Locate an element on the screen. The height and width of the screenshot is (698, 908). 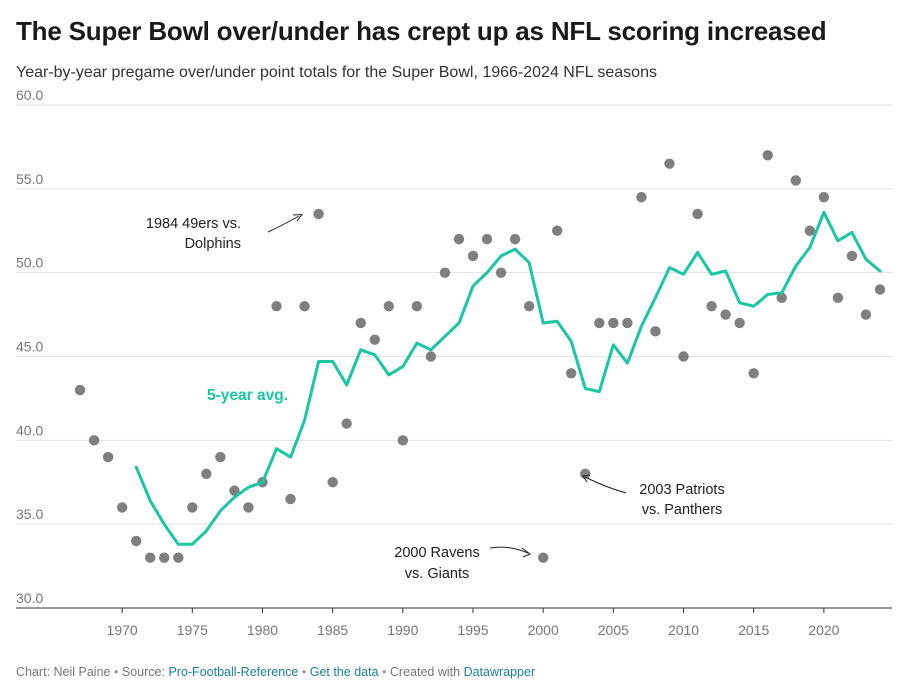
y-tick-label: 50.0 is located at coordinates (29, 263).